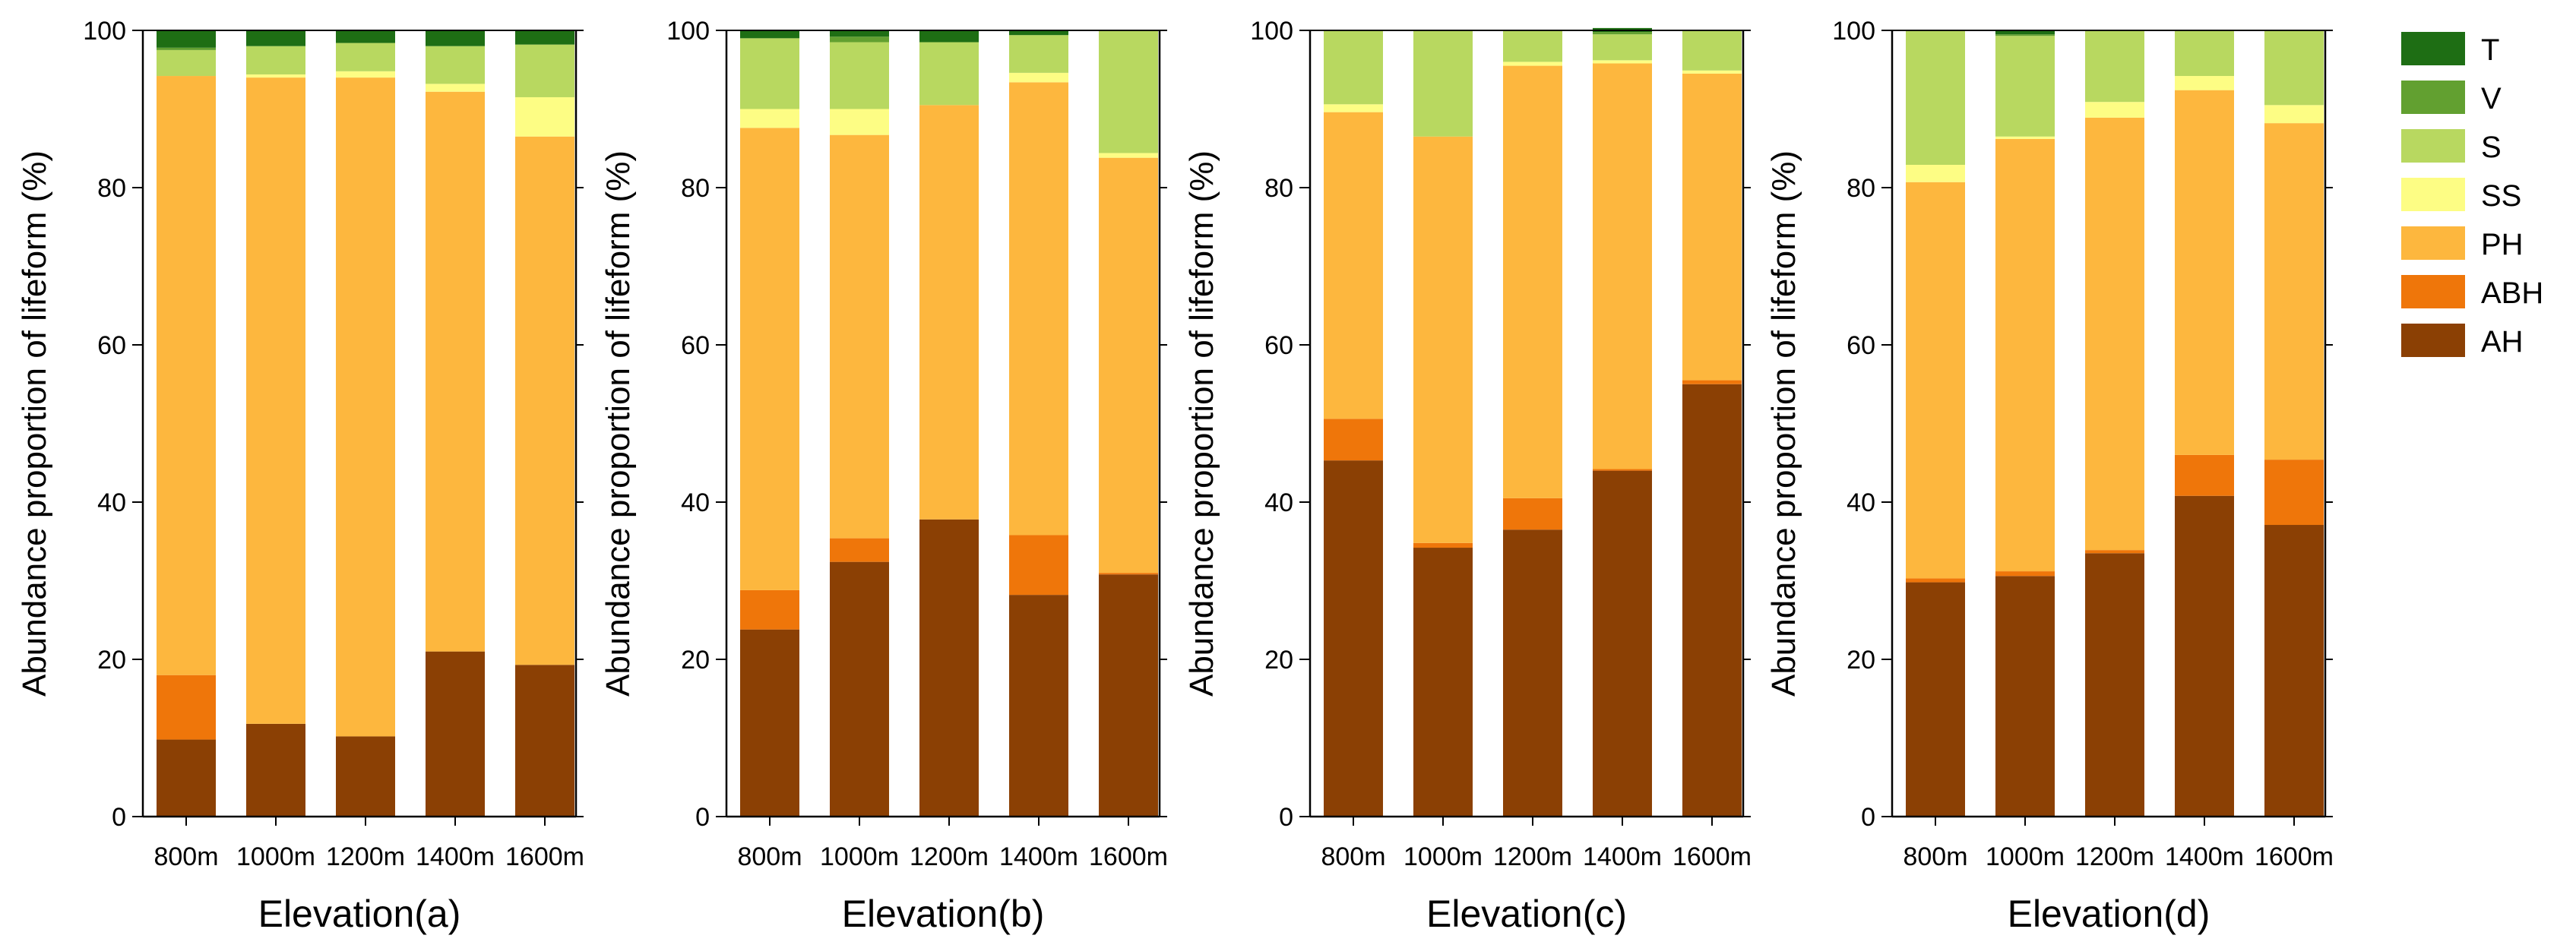 The width and height of the screenshot is (2576, 948). I want to click on legend-swatch-t, so click(2433, 48).